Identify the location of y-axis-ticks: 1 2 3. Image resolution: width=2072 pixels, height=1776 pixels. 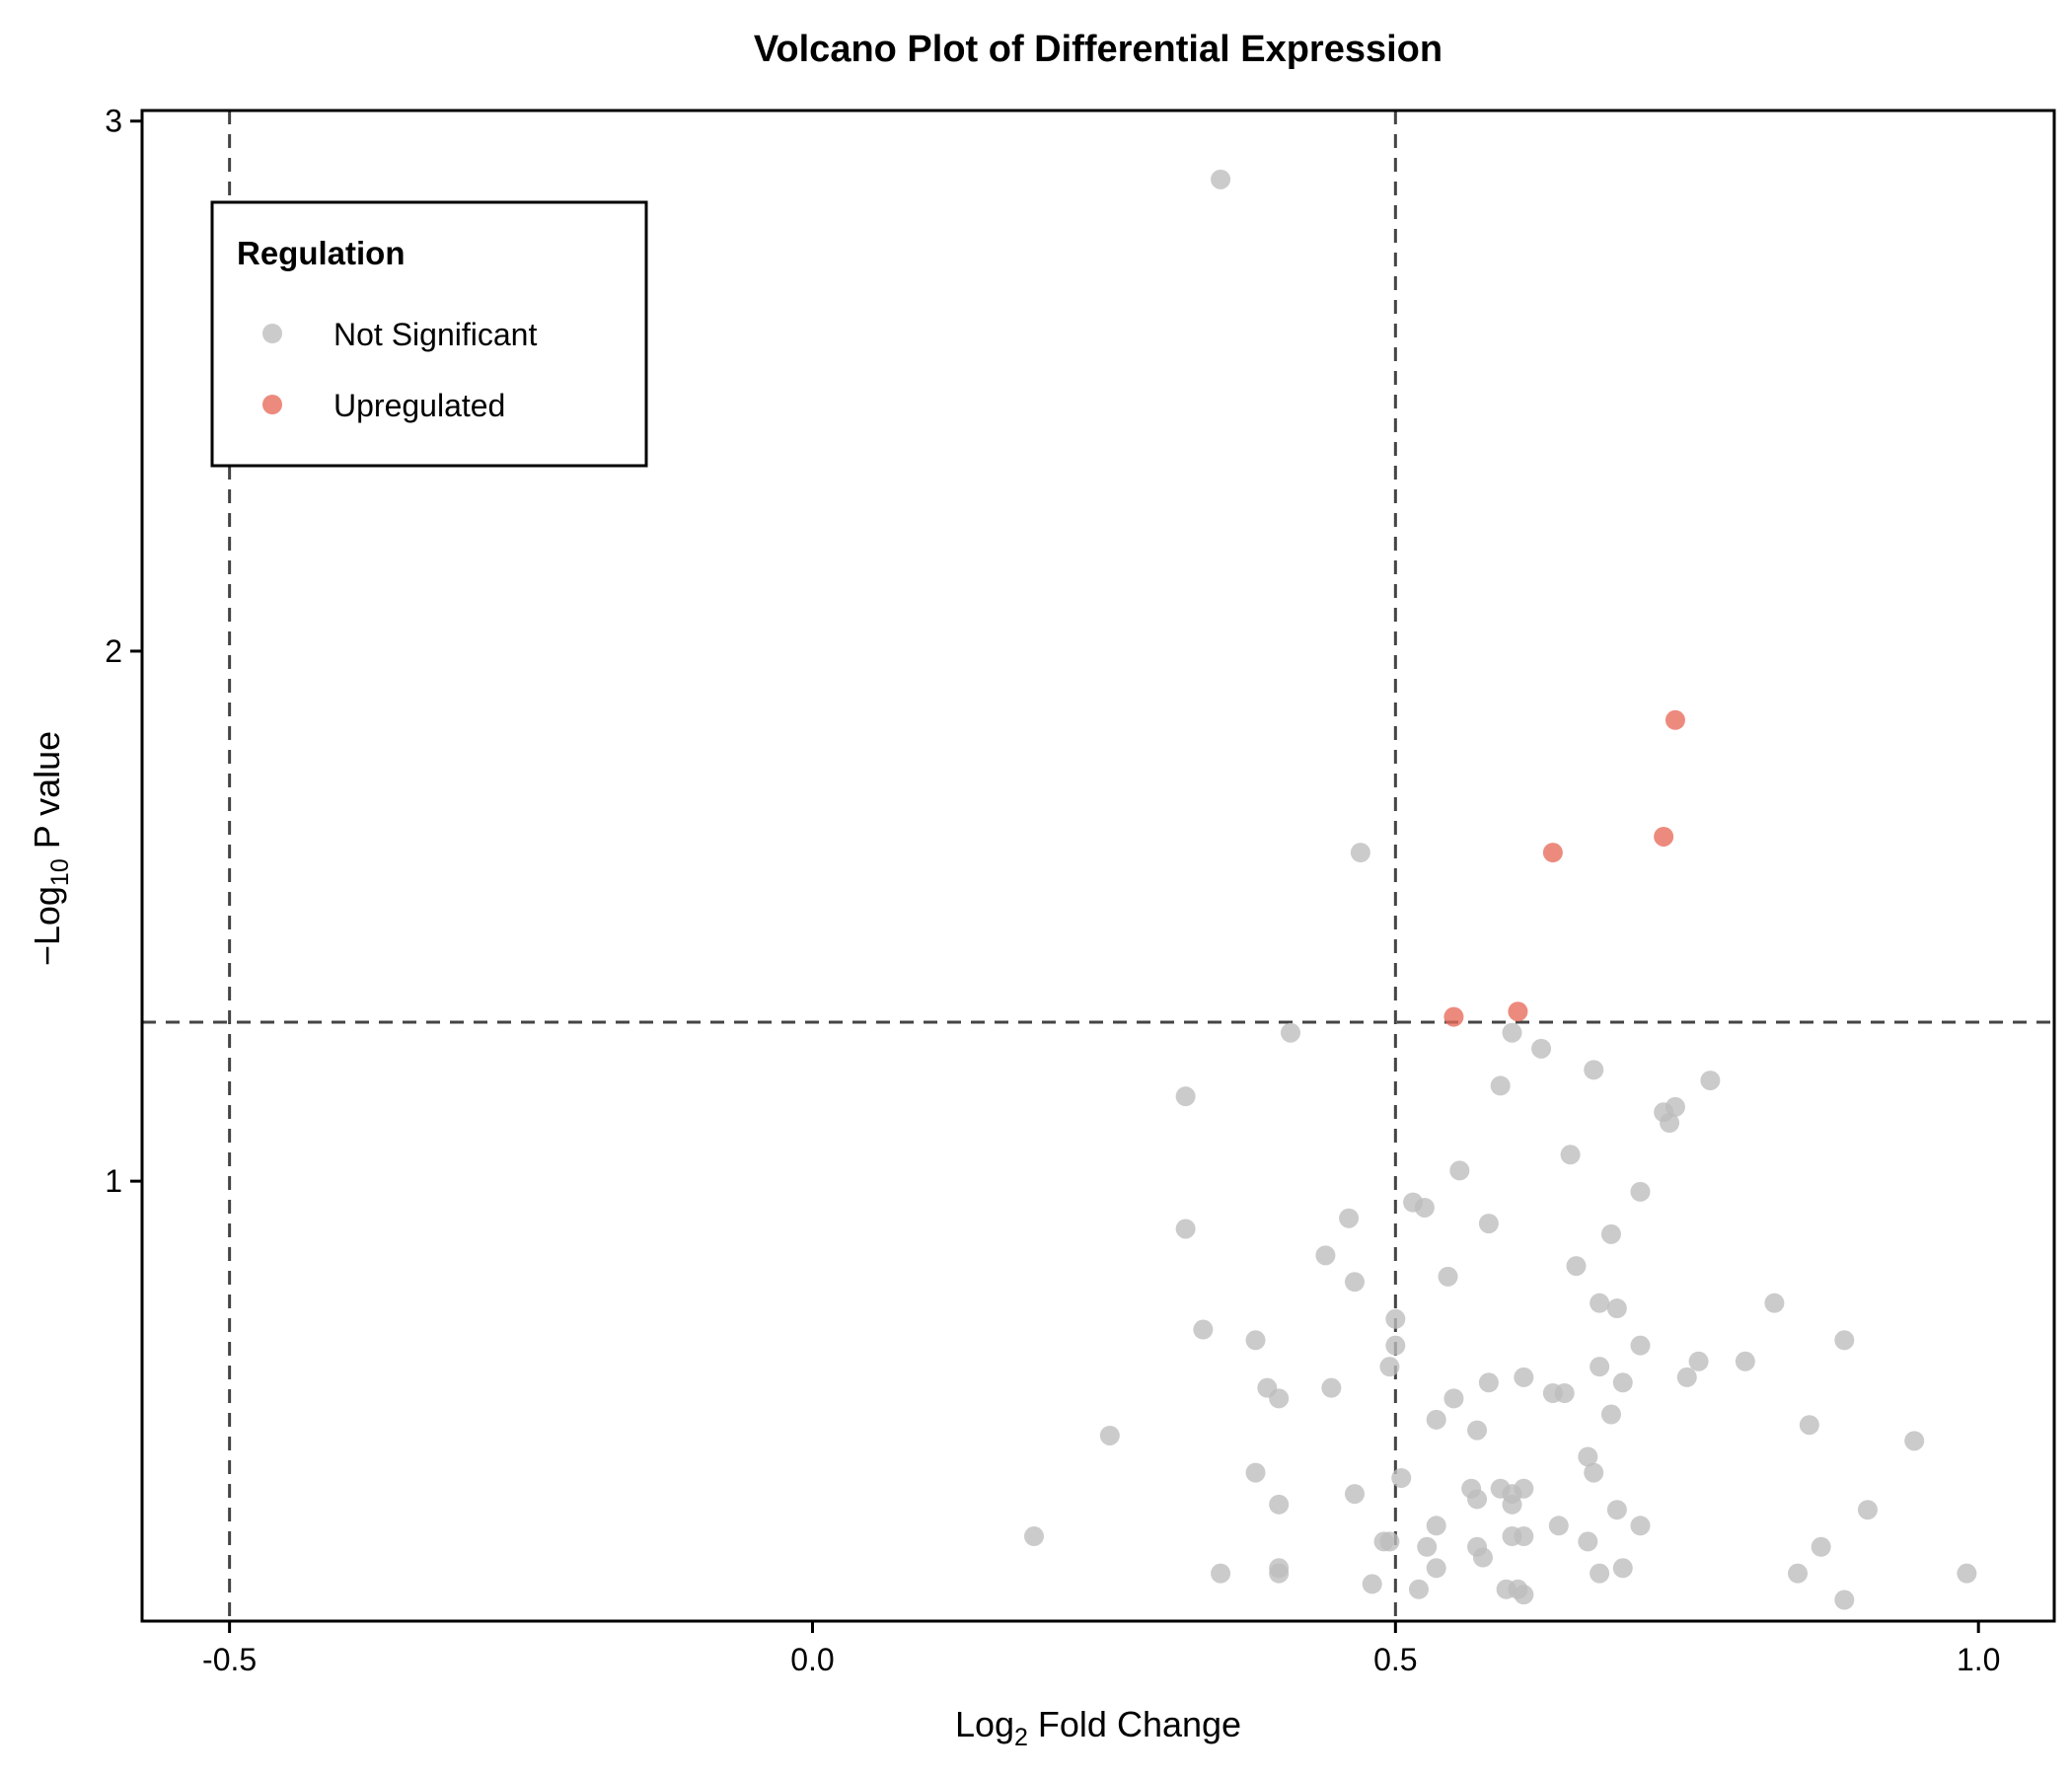
(124, 651).